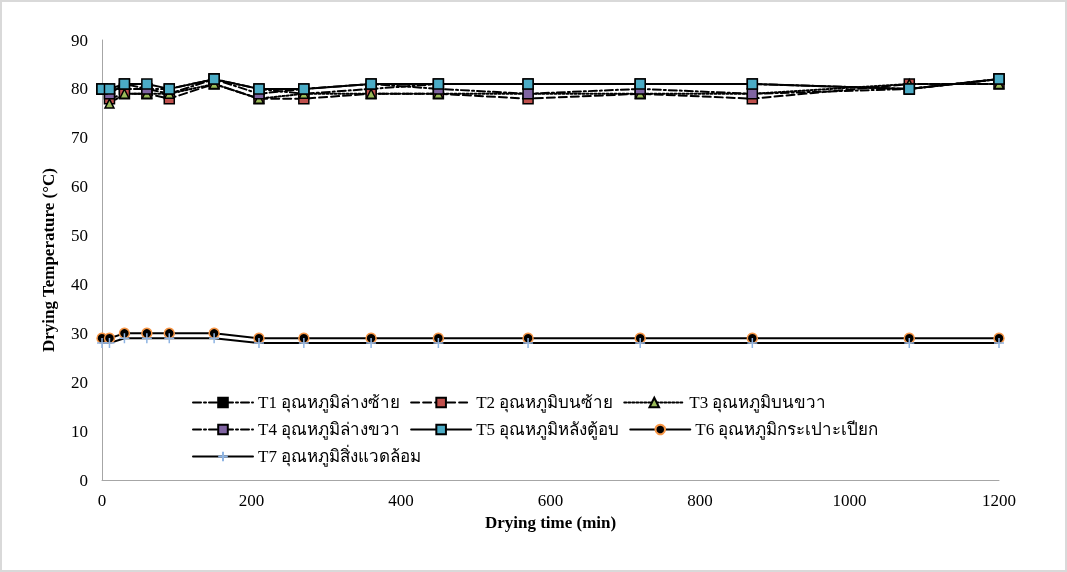  I want to click on y-tick-label: 50, so click(79, 236).